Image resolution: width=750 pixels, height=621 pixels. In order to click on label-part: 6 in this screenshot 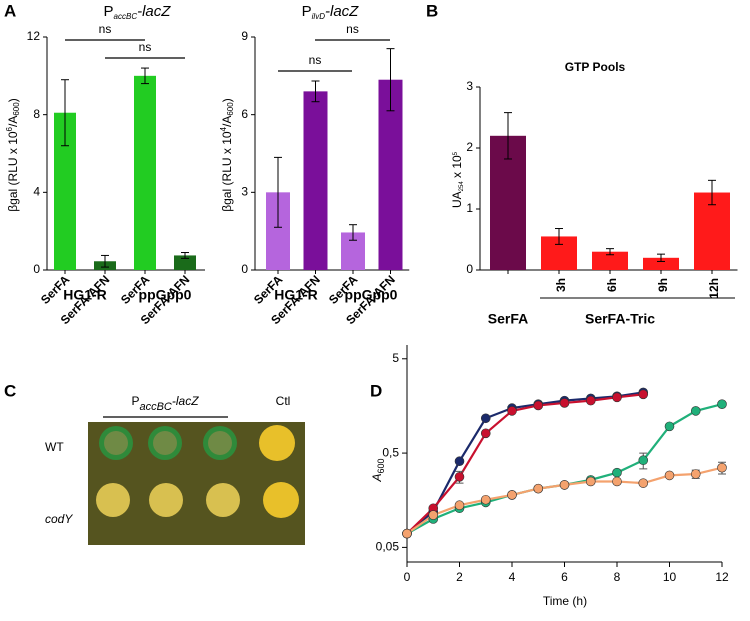, I will do `click(9, 128)`.